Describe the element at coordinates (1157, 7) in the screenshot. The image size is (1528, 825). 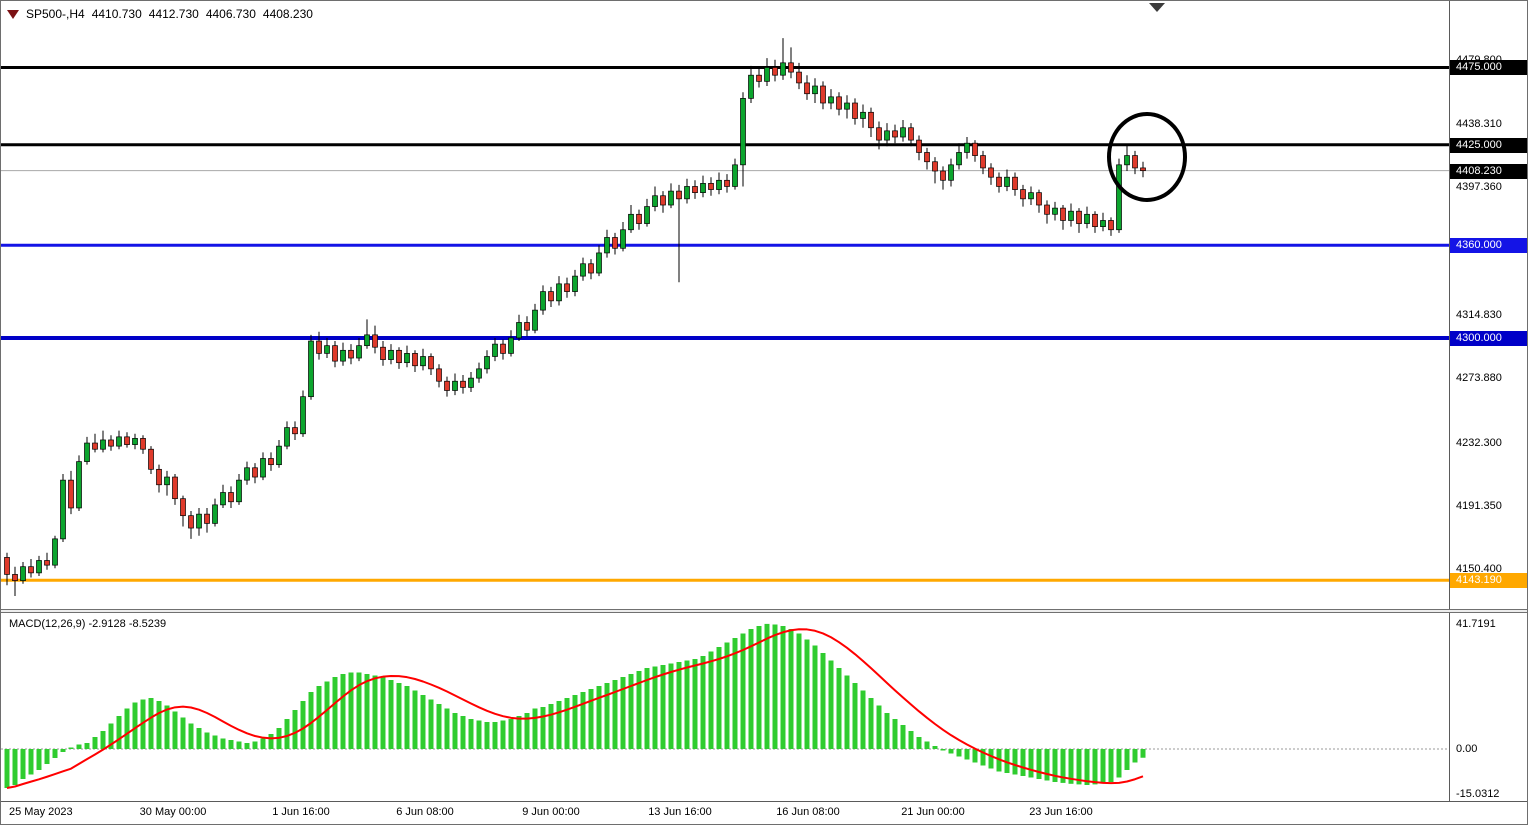
I see `current-bar-marker-icon` at that location.